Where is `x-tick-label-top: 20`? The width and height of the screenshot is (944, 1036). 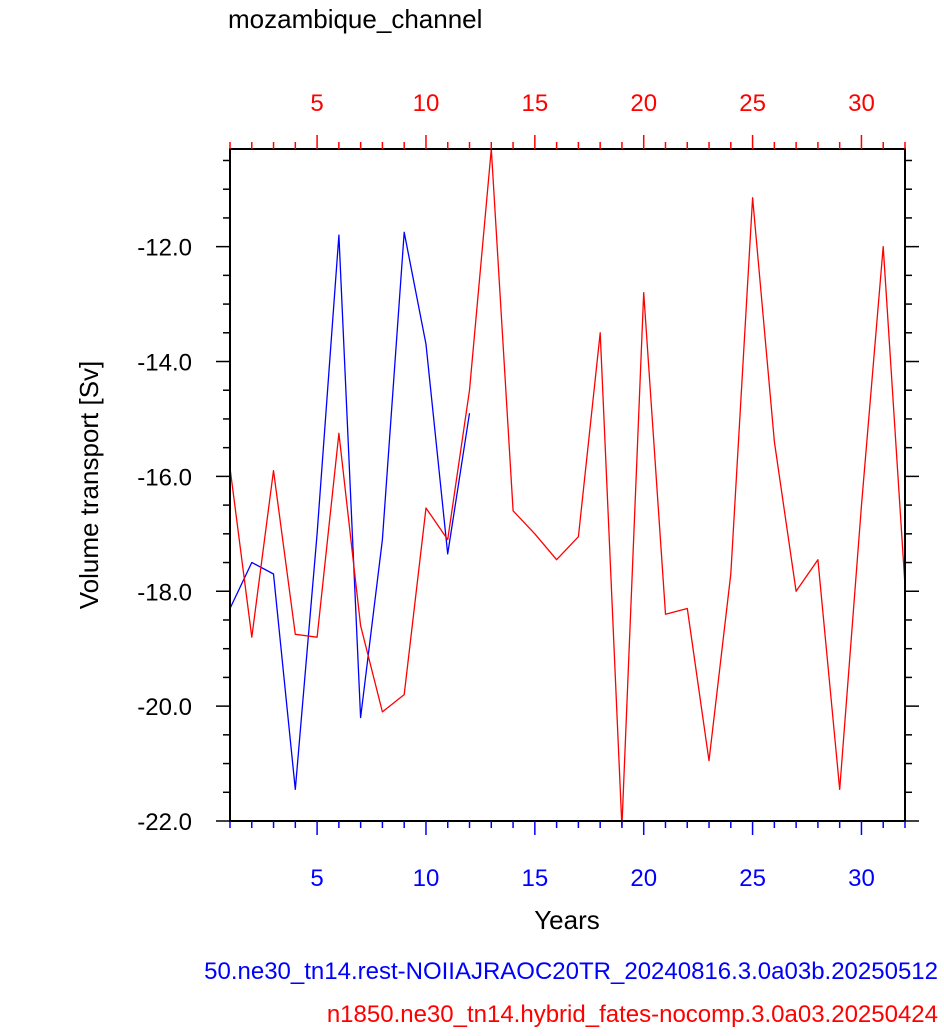
x-tick-label-top: 20 is located at coordinates (643, 103).